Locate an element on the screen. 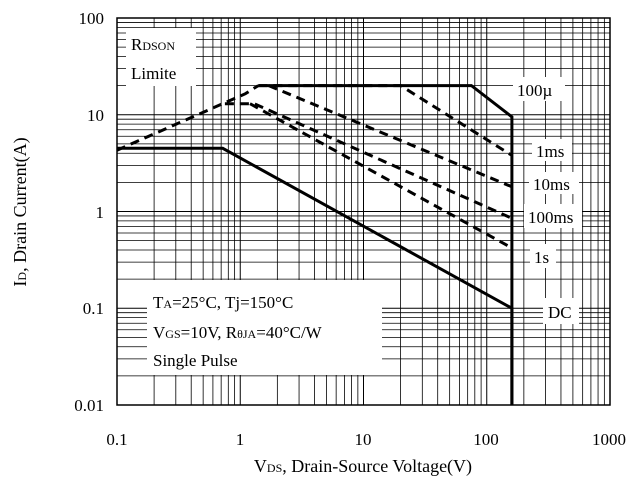 The width and height of the screenshot is (644, 482). label-1s-bg is located at coordinates (543, 256).